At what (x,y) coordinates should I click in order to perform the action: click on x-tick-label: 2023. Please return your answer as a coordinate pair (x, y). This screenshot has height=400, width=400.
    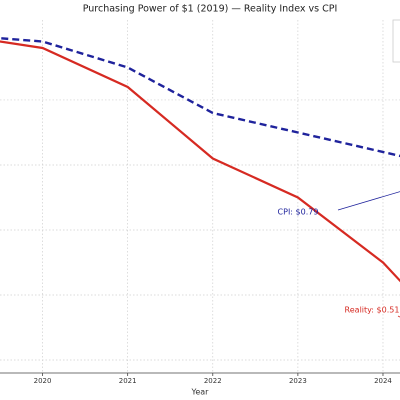
    Looking at the image, I should click on (298, 381).